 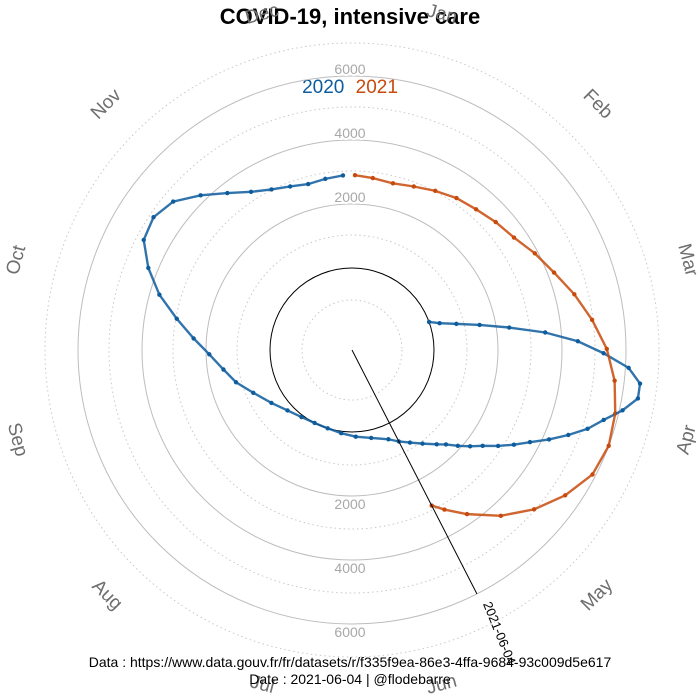 I want to click on month-label-mar: Mar, so click(x=686, y=261).